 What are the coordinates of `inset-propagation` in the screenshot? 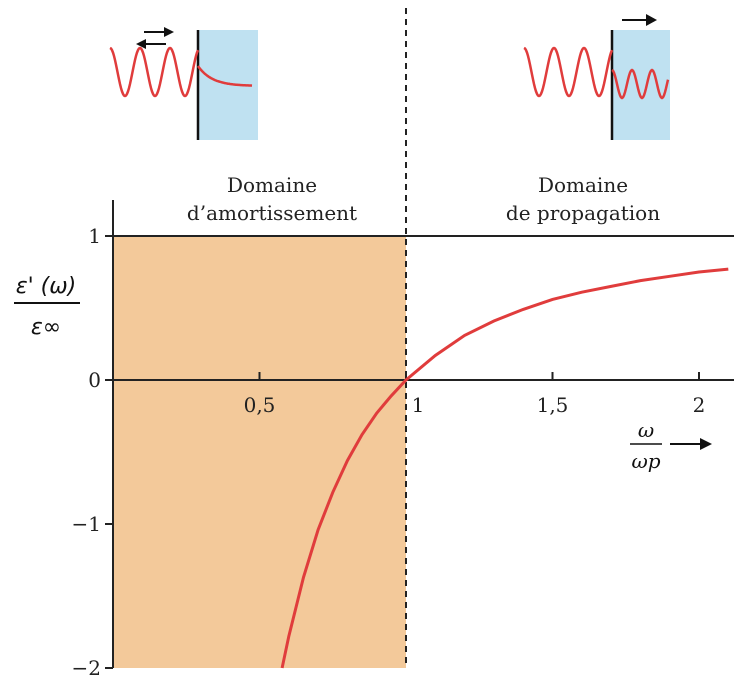 It's located at (596, 77).